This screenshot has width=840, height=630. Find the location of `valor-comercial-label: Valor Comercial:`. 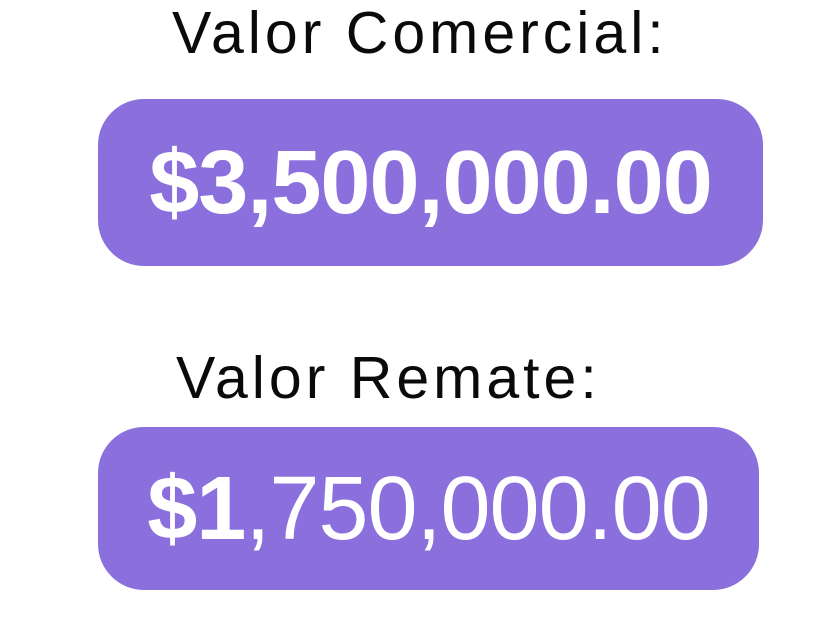

valor-comercial-label: Valor Comercial: is located at coordinates (420, 33).